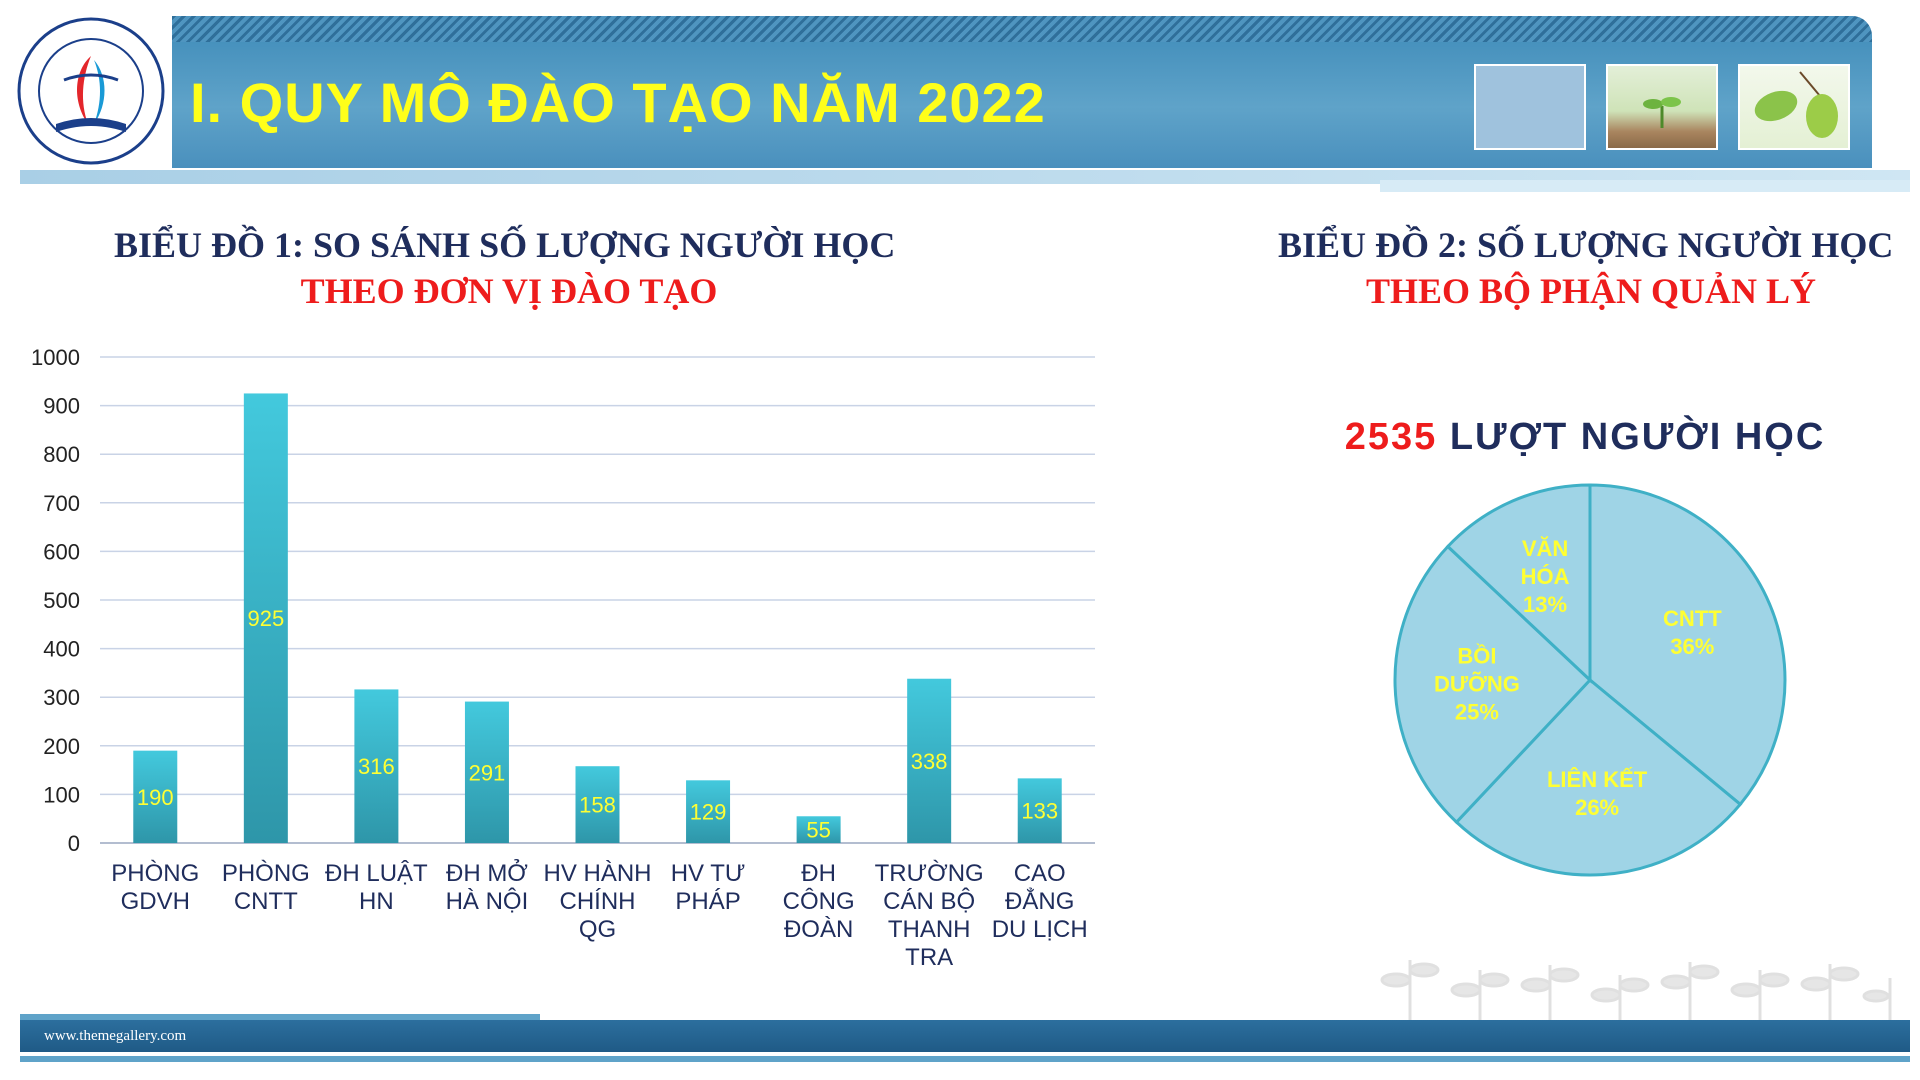 The image size is (1920, 1080). What do you see at coordinates (1022, 29) in the screenshot?
I see `header-stripe` at bounding box center [1022, 29].